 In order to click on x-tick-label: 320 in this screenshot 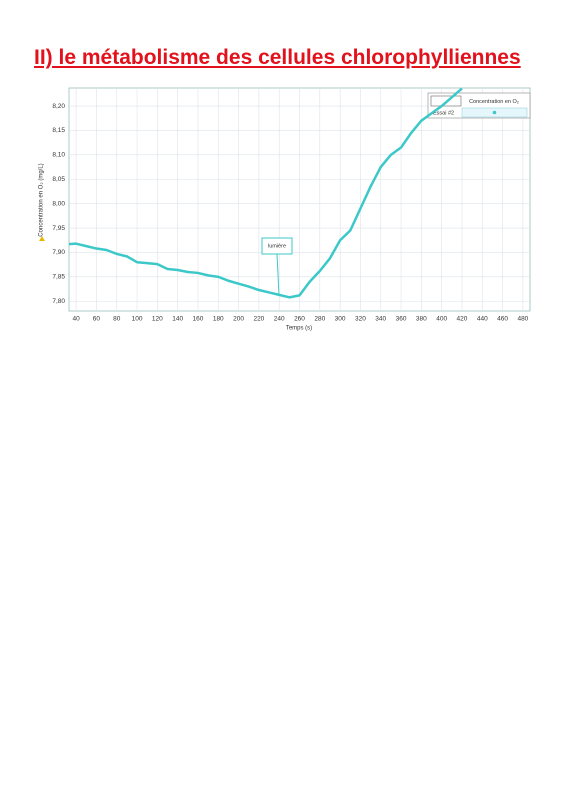, I will do `click(360, 319)`.